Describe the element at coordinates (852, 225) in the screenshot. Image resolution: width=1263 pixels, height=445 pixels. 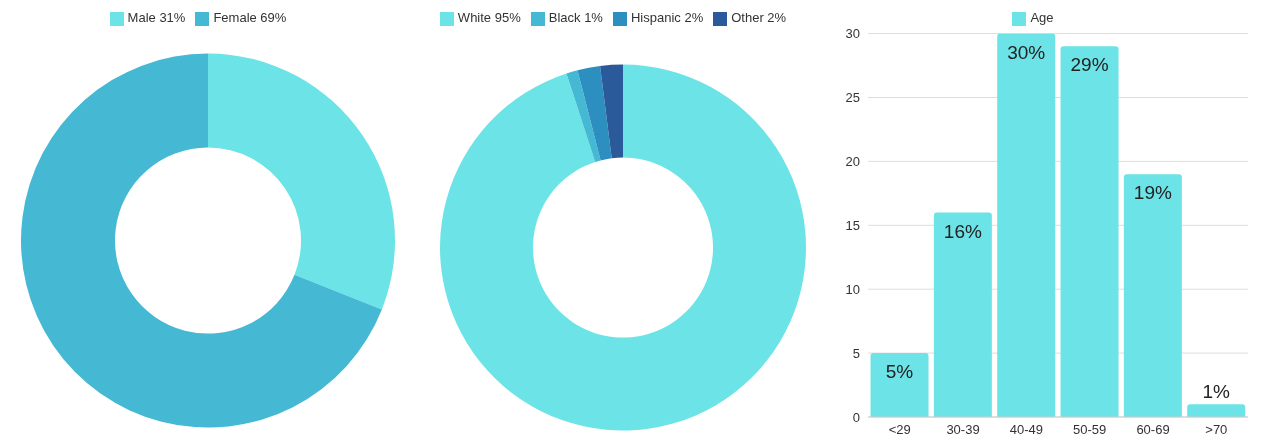
I see `y-tick-label: 15` at that location.